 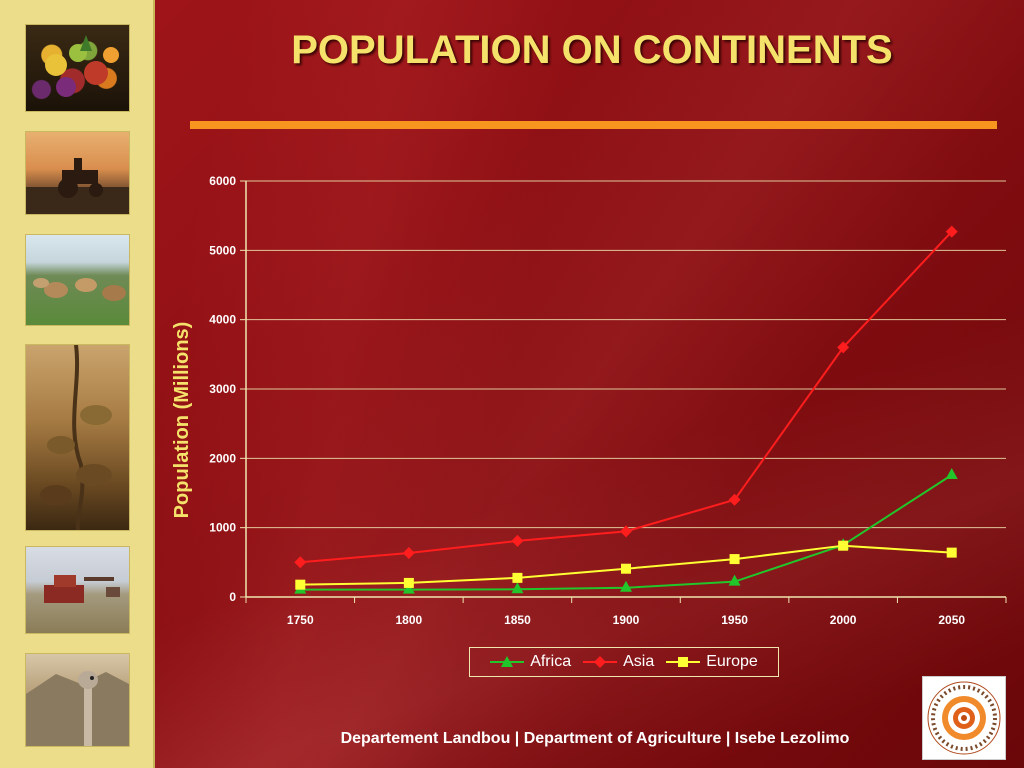 I want to click on series-europe, so click(x=626, y=565).